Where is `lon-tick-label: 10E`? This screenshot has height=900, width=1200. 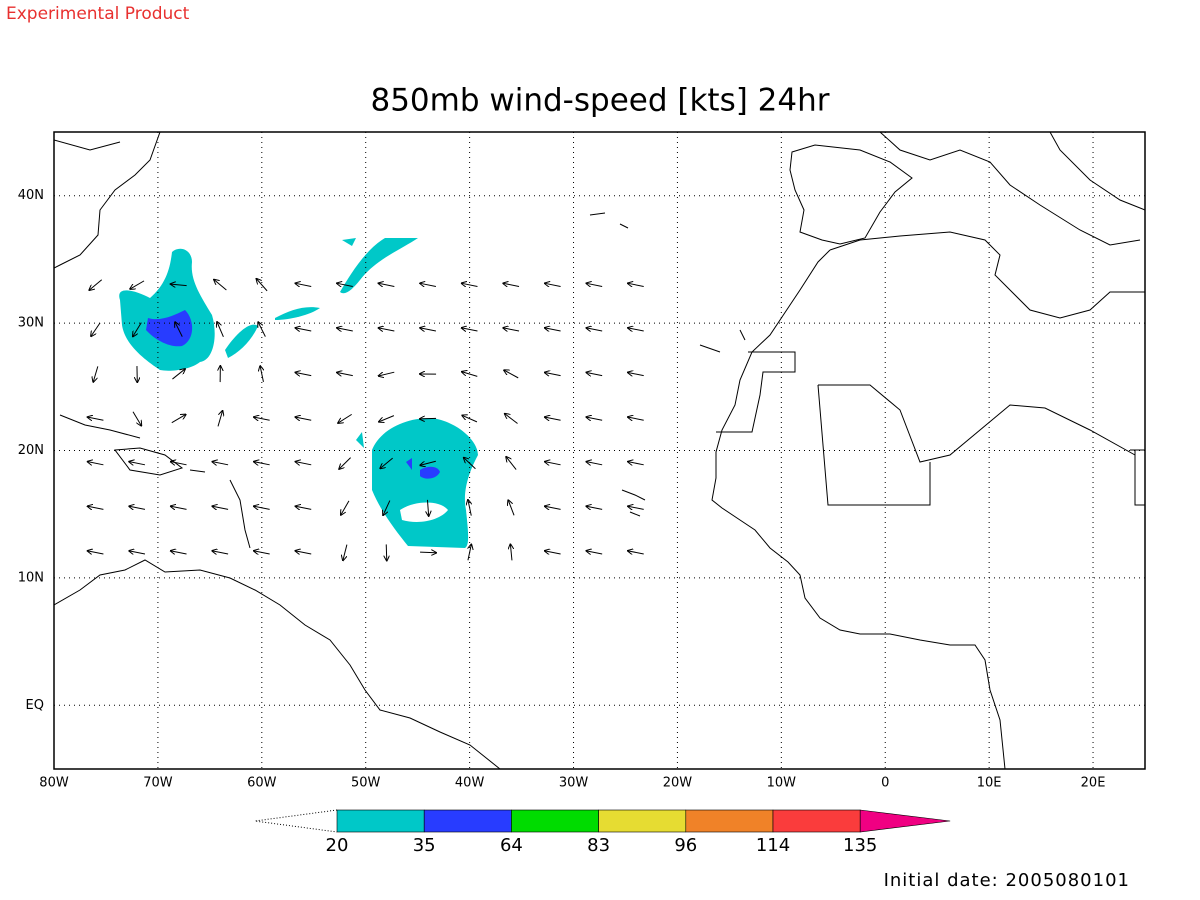 lon-tick-label: 10E is located at coordinates (989, 783).